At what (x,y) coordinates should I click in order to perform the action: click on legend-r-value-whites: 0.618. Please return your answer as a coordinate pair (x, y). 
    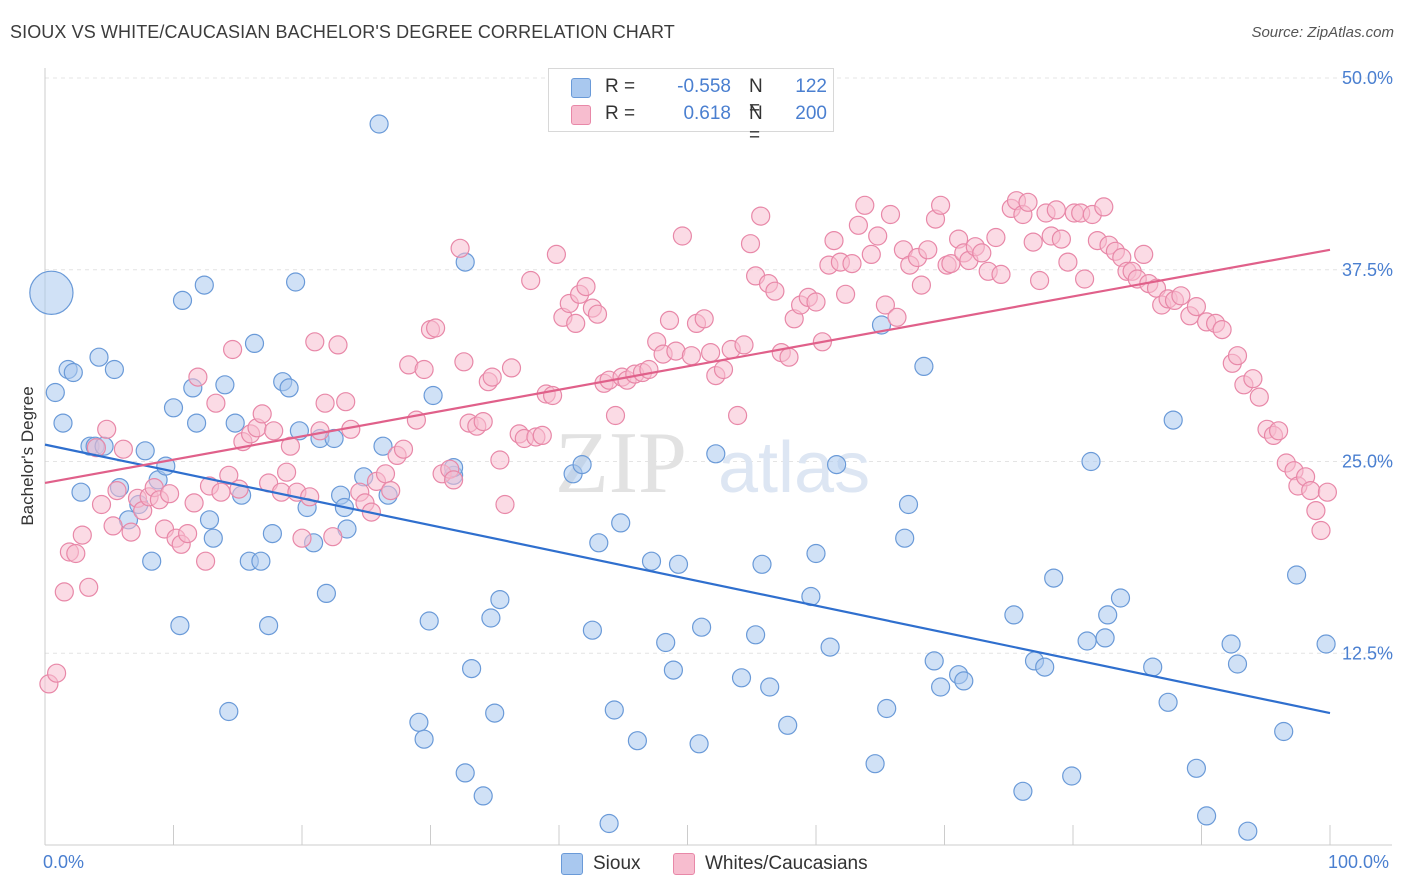
    Looking at the image, I should click on (707, 113).